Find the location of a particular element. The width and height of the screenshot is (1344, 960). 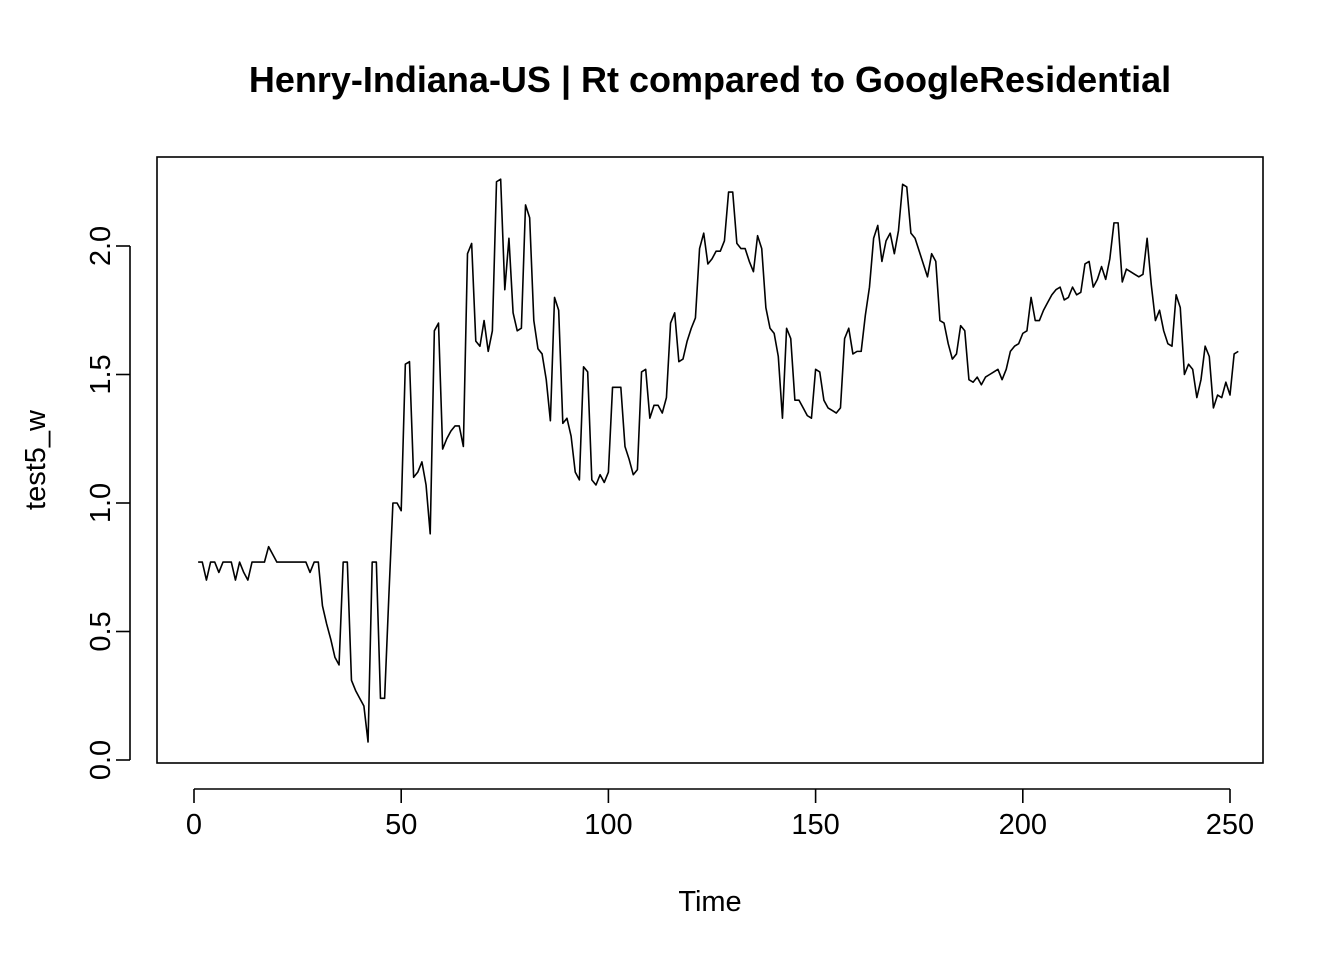

x-axis-label: Time is located at coordinates (709, 902).